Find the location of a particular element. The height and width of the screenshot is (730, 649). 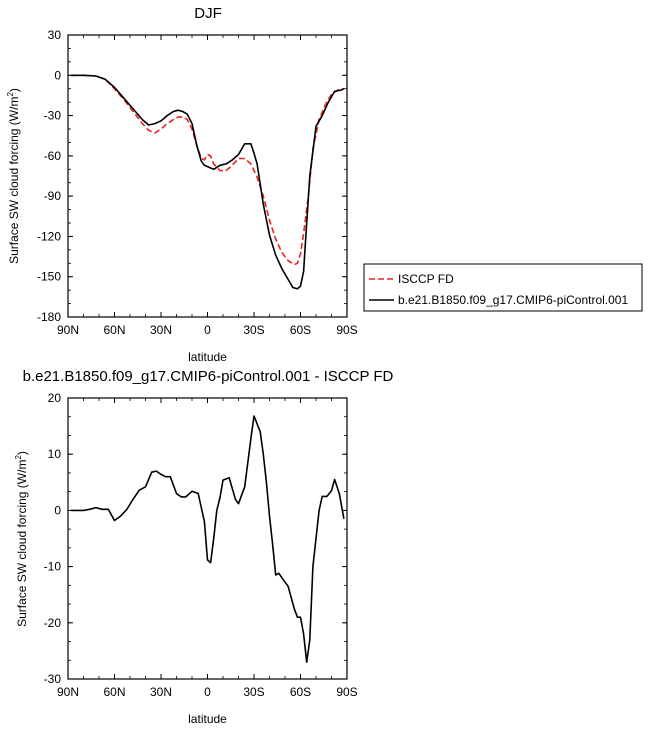

y-tick-label: 10 is located at coordinates (55, 454).